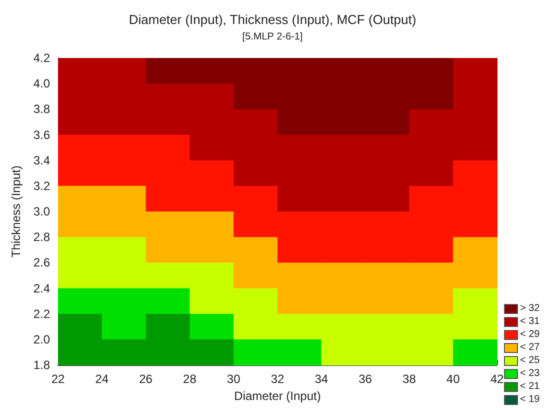  What do you see at coordinates (16, 211) in the screenshot?
I see `y-axis-title: Thickness (Input)` at bounding box center [16, 211].